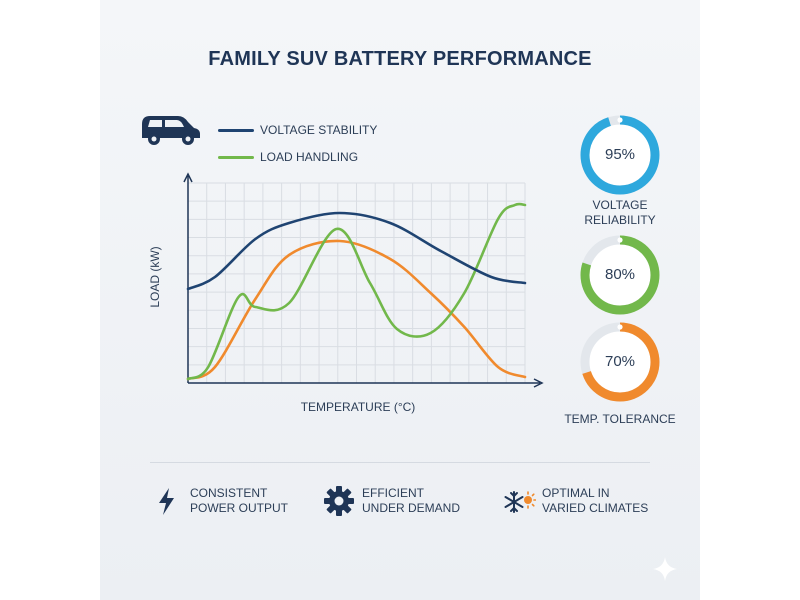 This screenshot has height=600, width=800. I want to click on legend-item-voltage: VOLTAGE STABILITY, so click(297, 130).